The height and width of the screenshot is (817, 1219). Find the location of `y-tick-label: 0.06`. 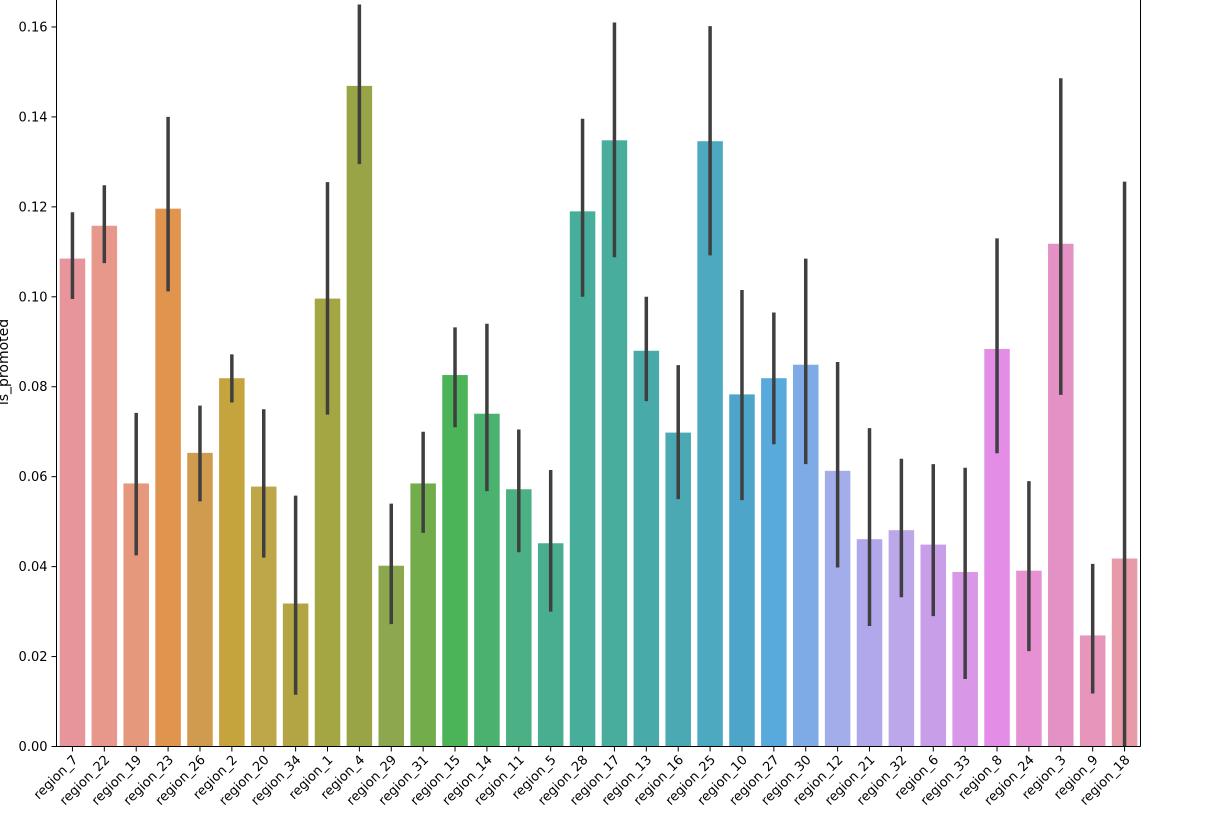

y-tick-label: 0.06 is located at coordinates (33, 477).